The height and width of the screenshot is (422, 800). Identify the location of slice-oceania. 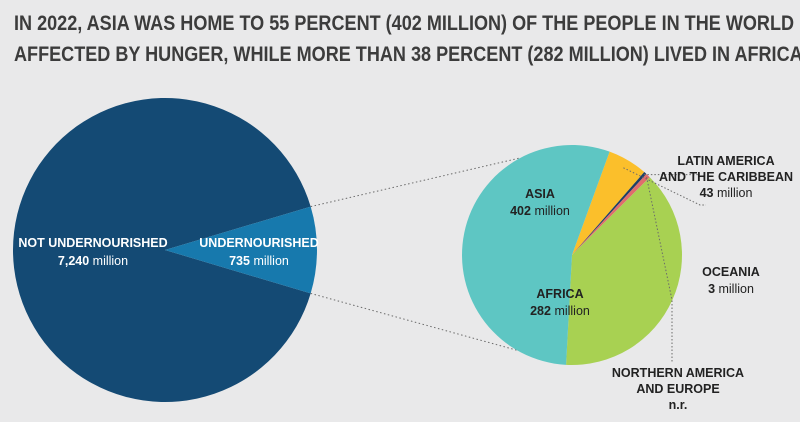
(609, 213).